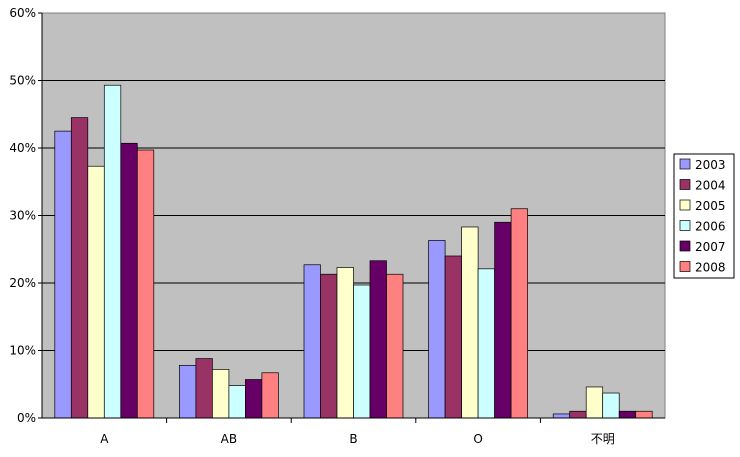 The width and height of the screenshot is (740, 457). Describe the element at coordinates (104, 439) in the screenshot. I see `x-tick-label: A` at that location.